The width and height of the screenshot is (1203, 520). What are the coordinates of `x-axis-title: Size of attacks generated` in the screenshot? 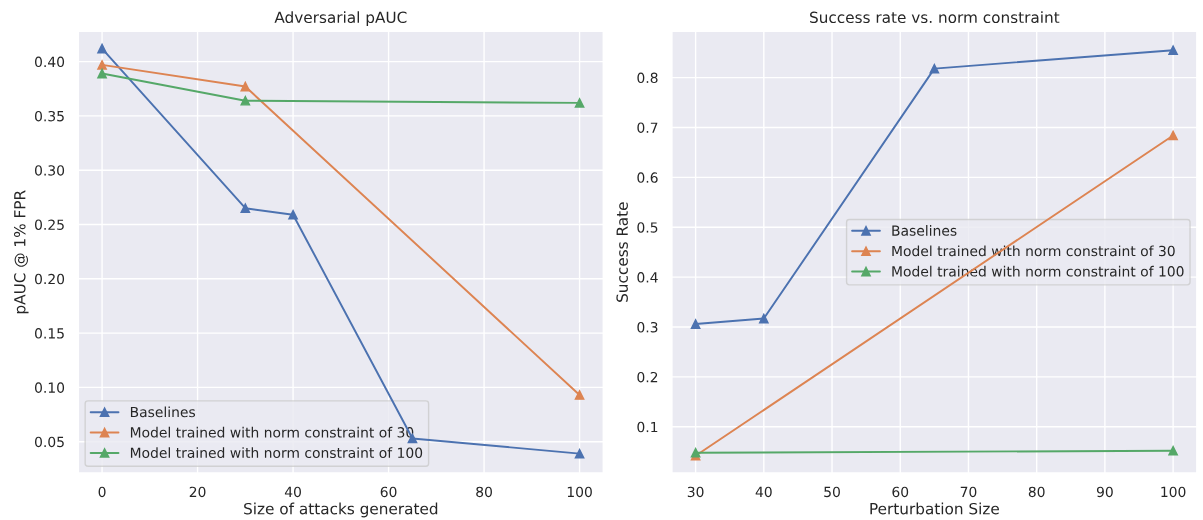 It's located at (341, 510).